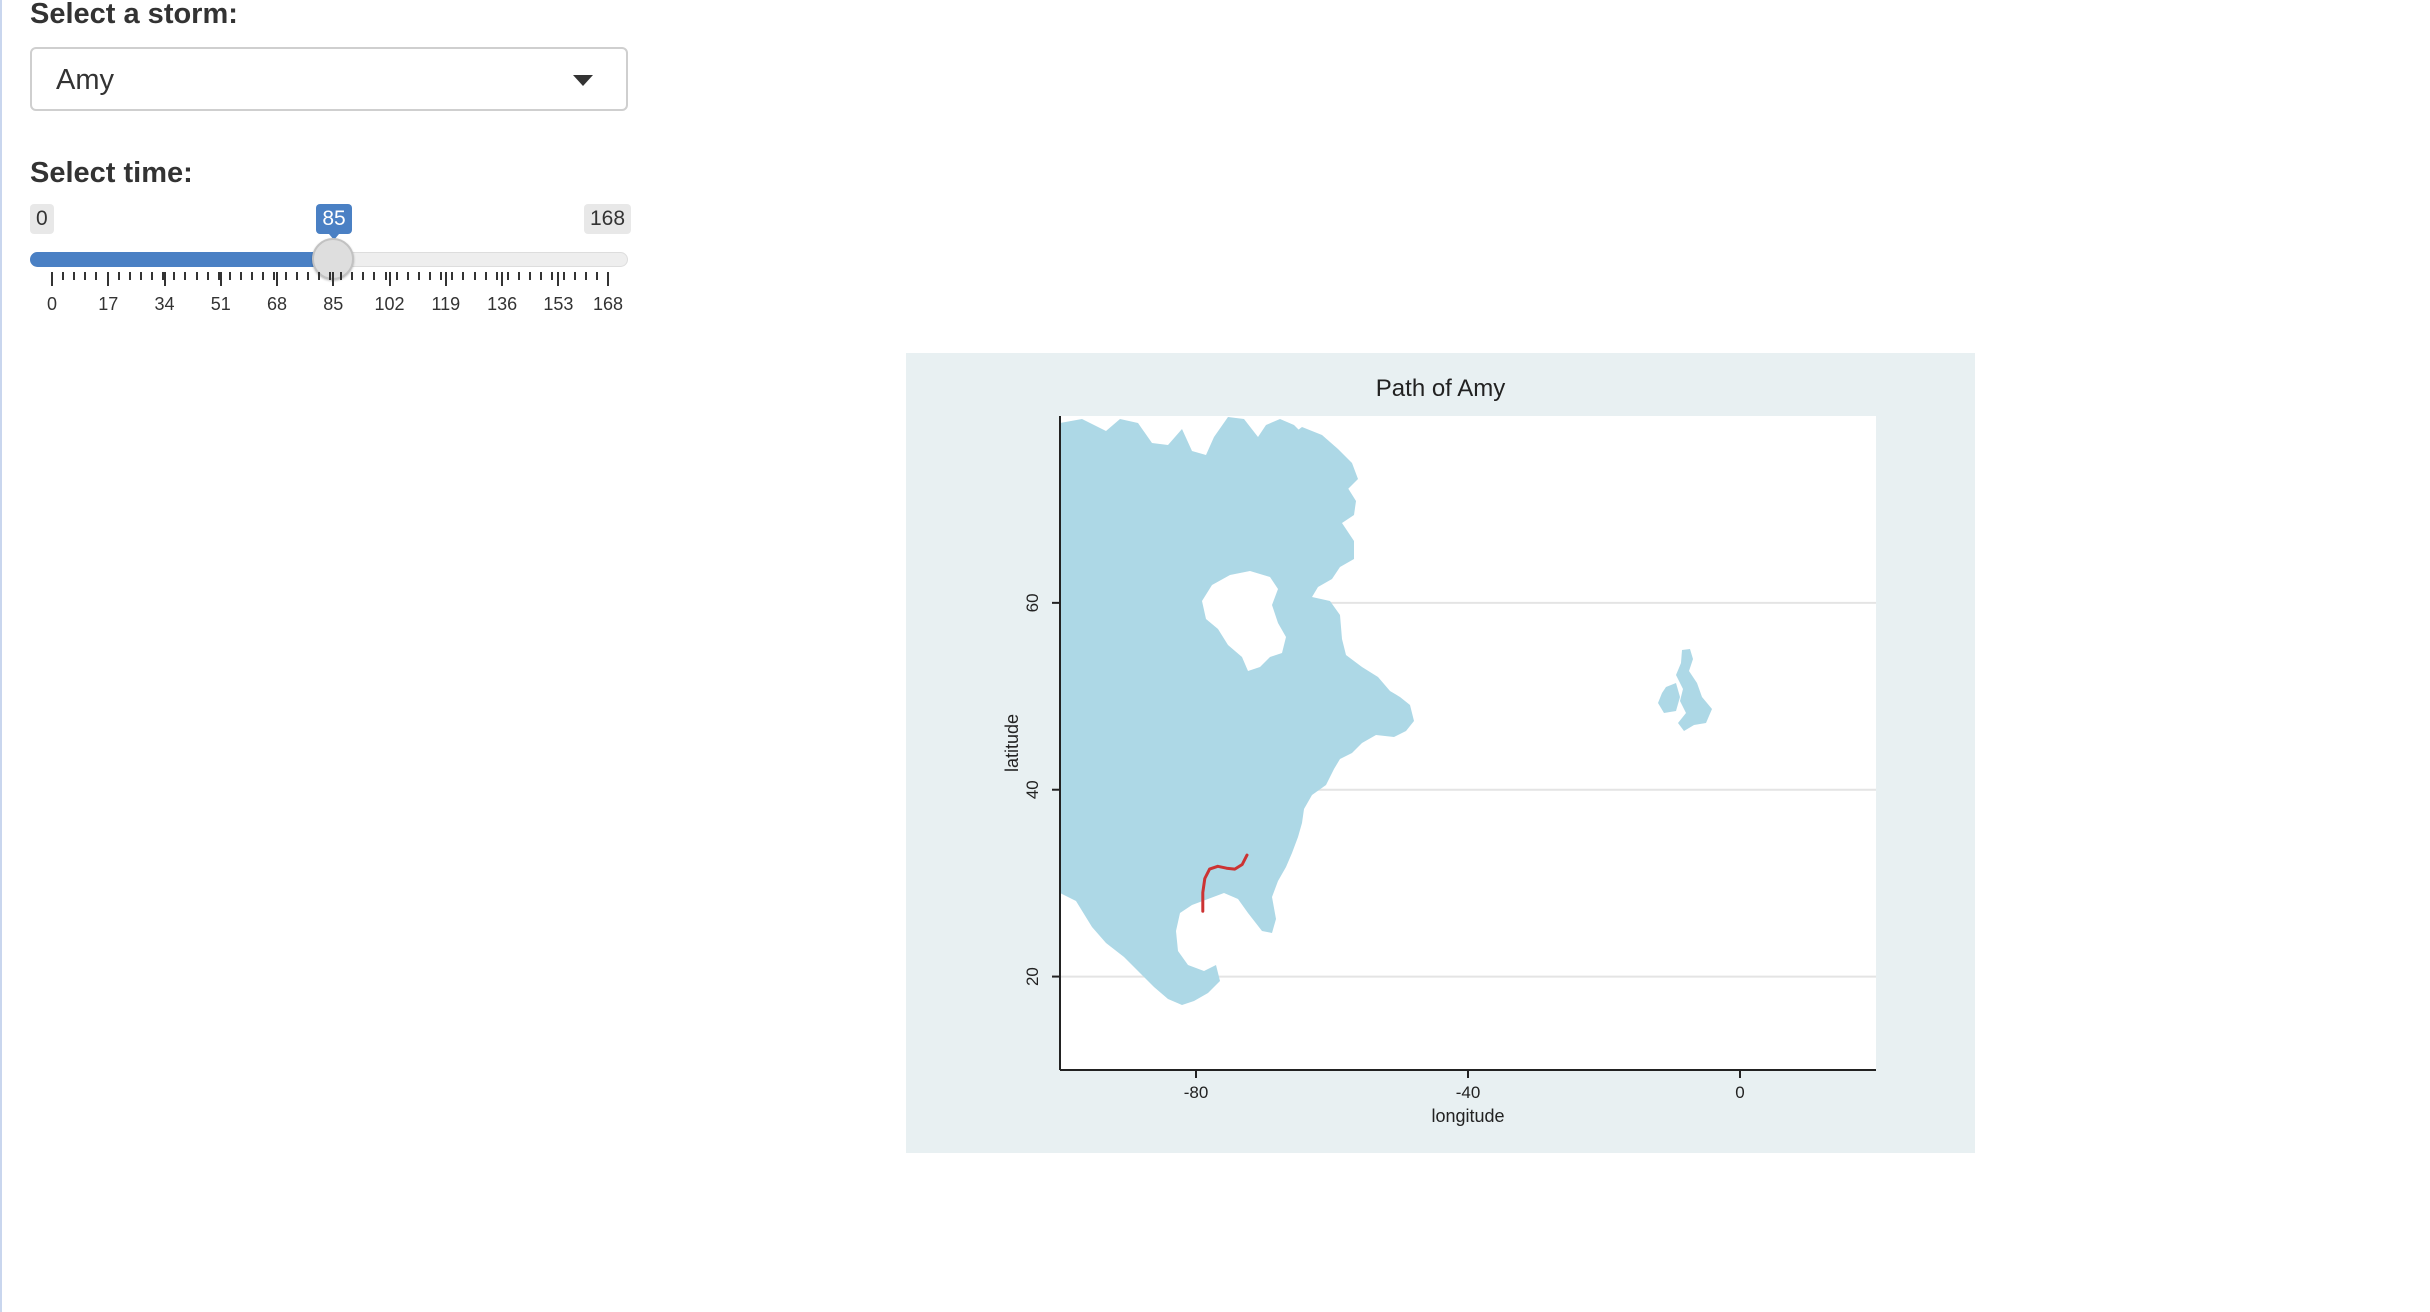 This screenshot has height=1312, width=2430. What do you see at coordinates (164, 304) in the screenshot?
I see `slider-tick-label: 34` at bounding box center [164, 304].